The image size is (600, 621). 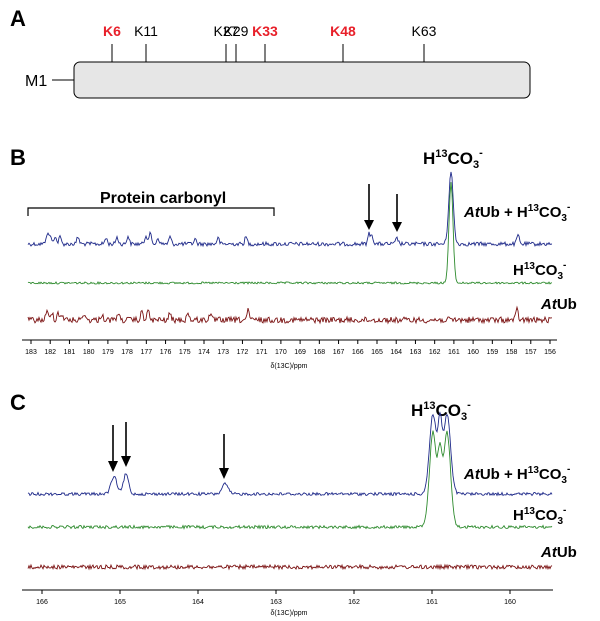 What do you see at coordinates (558, 304) in the screenshot?
I see `panel-b-label-bottom: AtUb` at bounding box center [558, 304].